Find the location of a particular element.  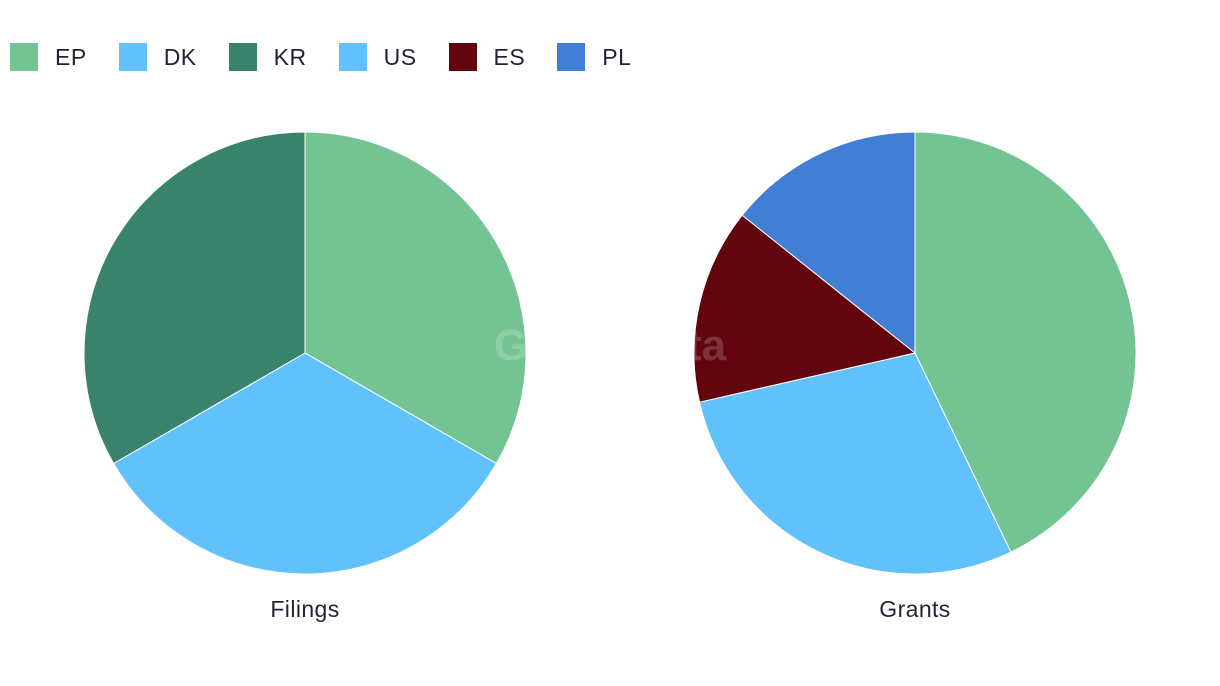

legend-label-us: US is located at coordinates (400, 56).